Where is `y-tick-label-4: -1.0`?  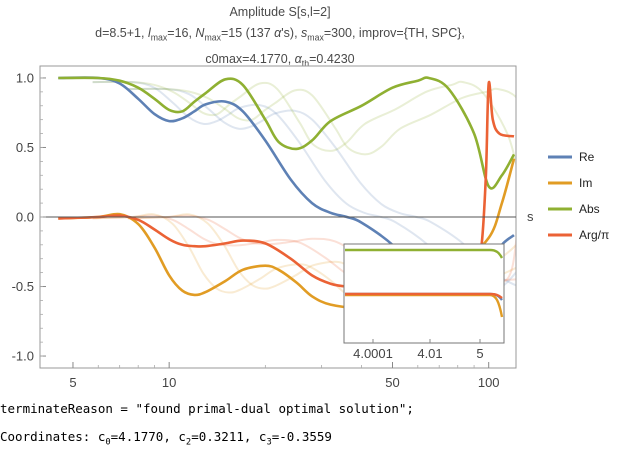 y-tick-label-4: -1.0 is located at coordinates (23, 356).